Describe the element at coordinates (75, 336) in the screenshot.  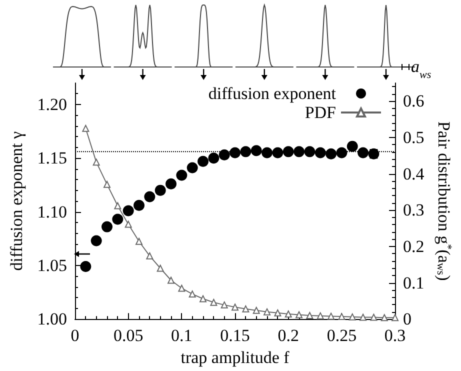
I see `x-tick-label: 0` at that location.